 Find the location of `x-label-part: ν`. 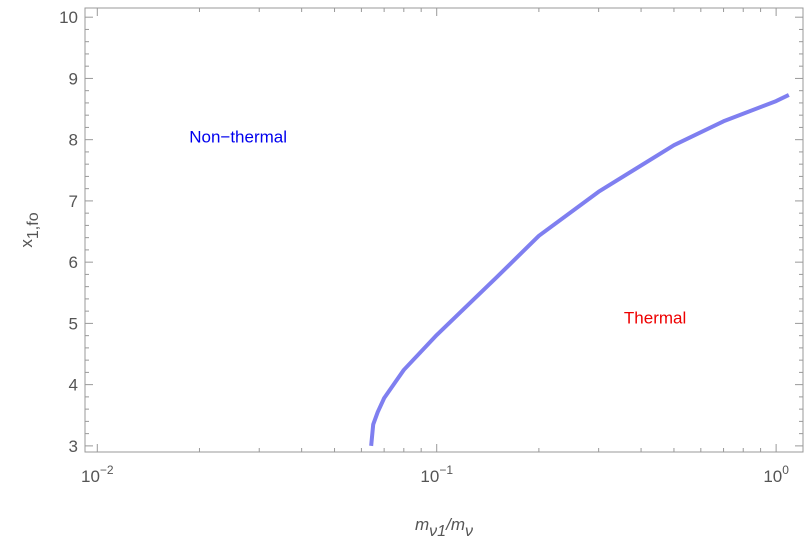

x-label-part: ν is located at coordinates (469, 531).